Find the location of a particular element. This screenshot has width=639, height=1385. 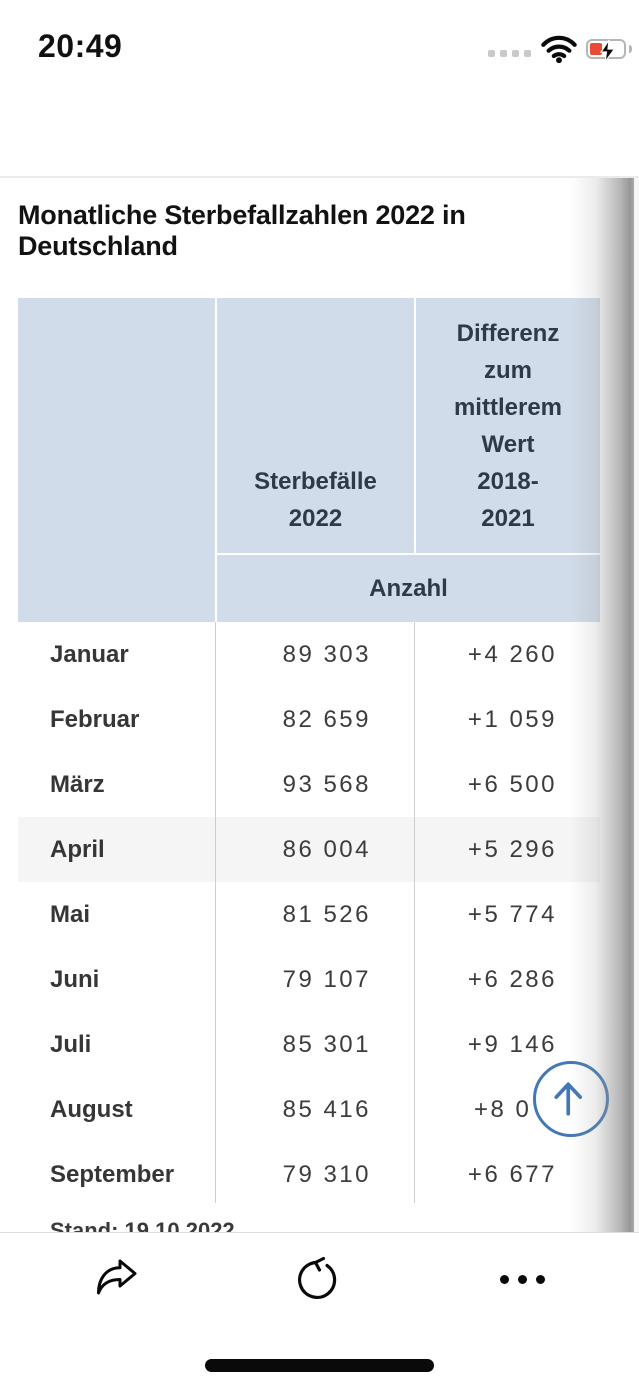

home-indicator is located at coordinates (319, 1365).